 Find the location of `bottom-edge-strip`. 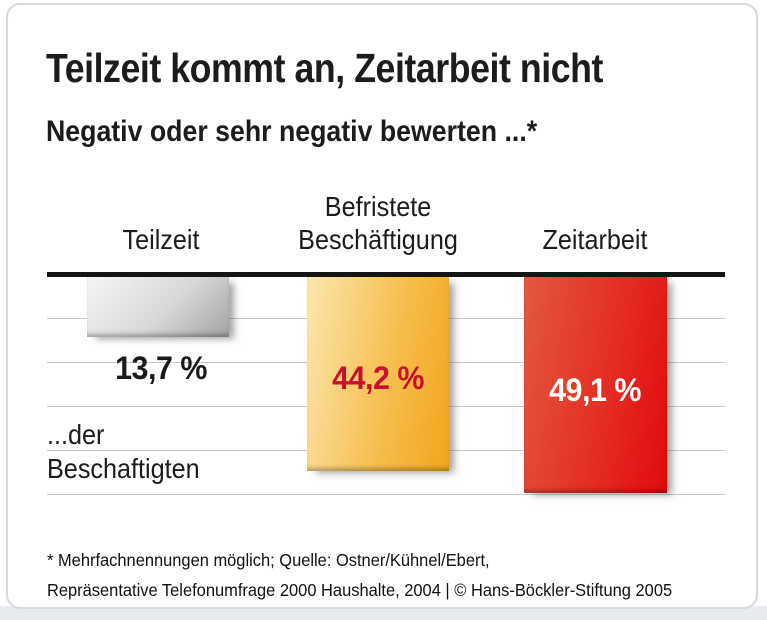

bottom-edge-strip is located at coordinates (383, 613).